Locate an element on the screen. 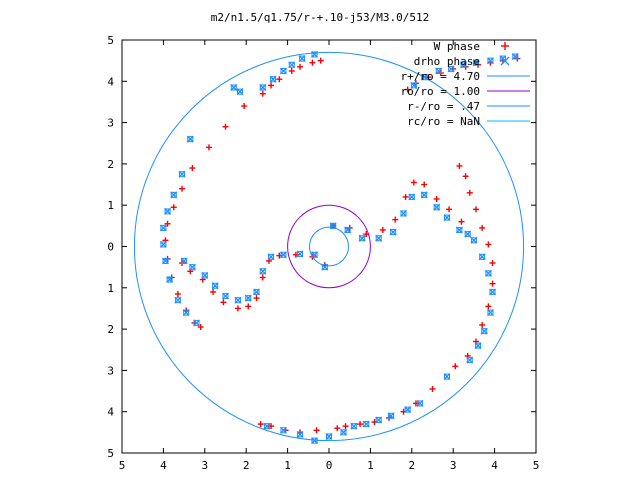 The height and width of the screenshot is (480, 640). x-tick-label: 5 is located at coordinates (122, 465).